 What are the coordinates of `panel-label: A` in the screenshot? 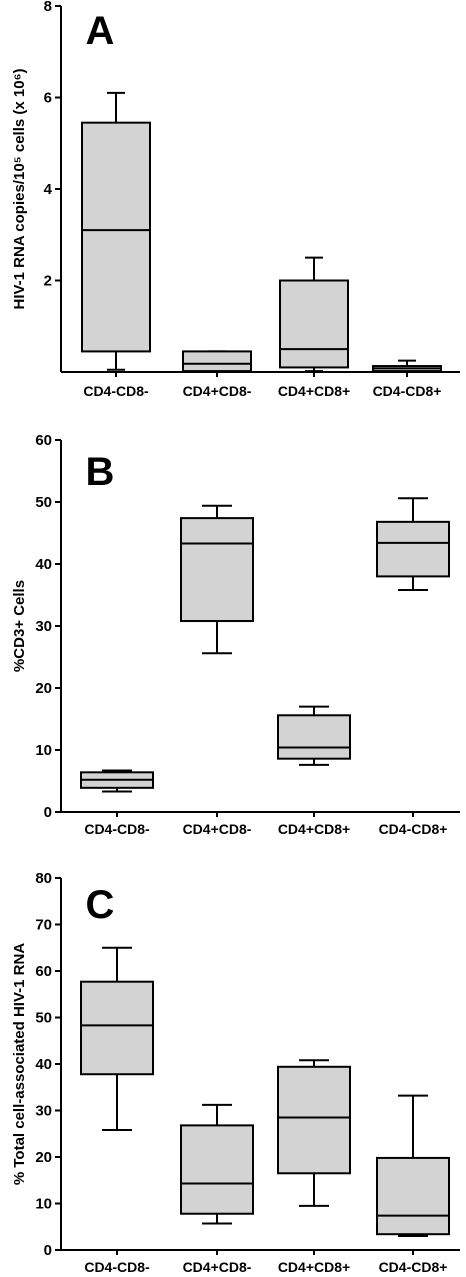 It's located at (100, 31).